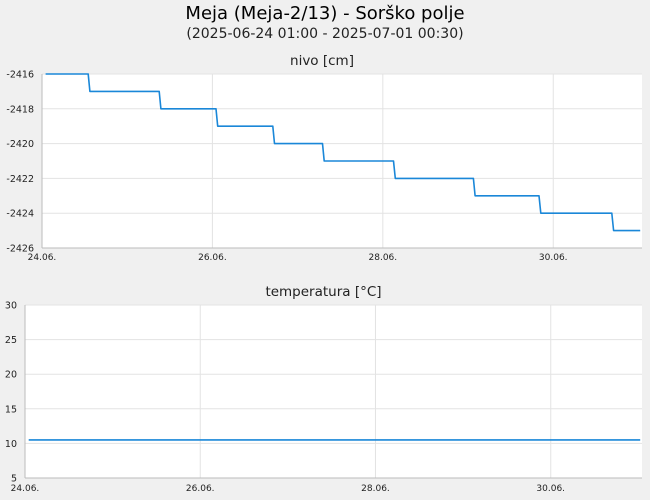 The height and width of the screenshot is (500, 650). I want to click on panel-2-ytick-label: 10, so click(11, 444).